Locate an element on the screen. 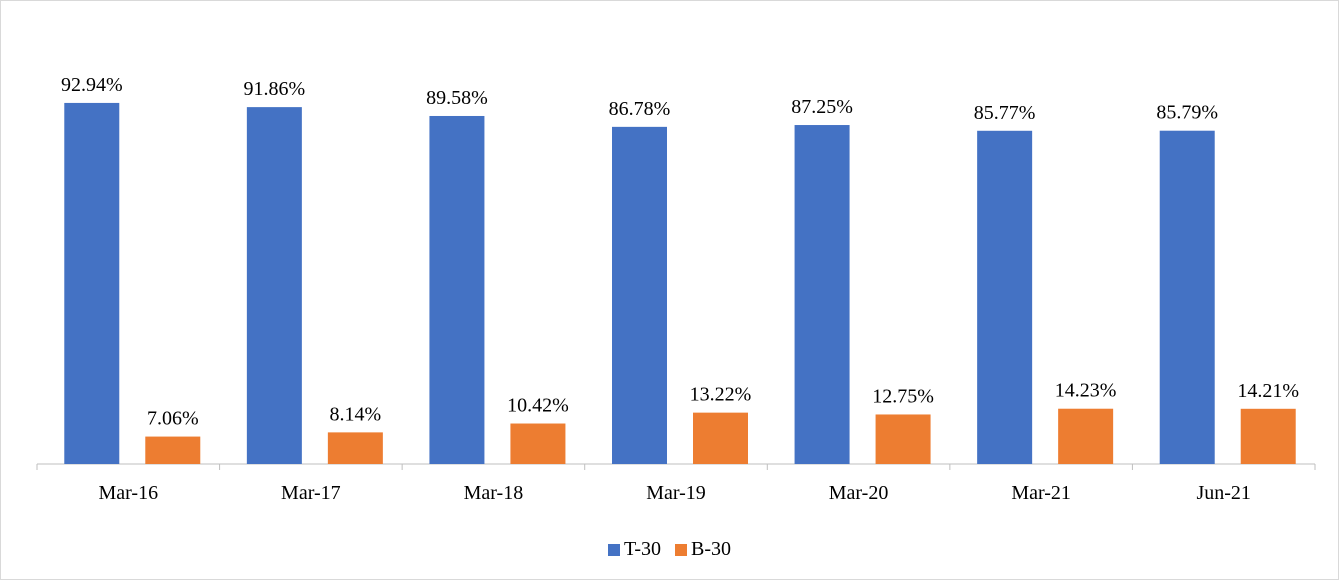 The height and width of the screenshot is (580, 1339). data-label-b30: 12.75% is located at coordinates (903, 396).